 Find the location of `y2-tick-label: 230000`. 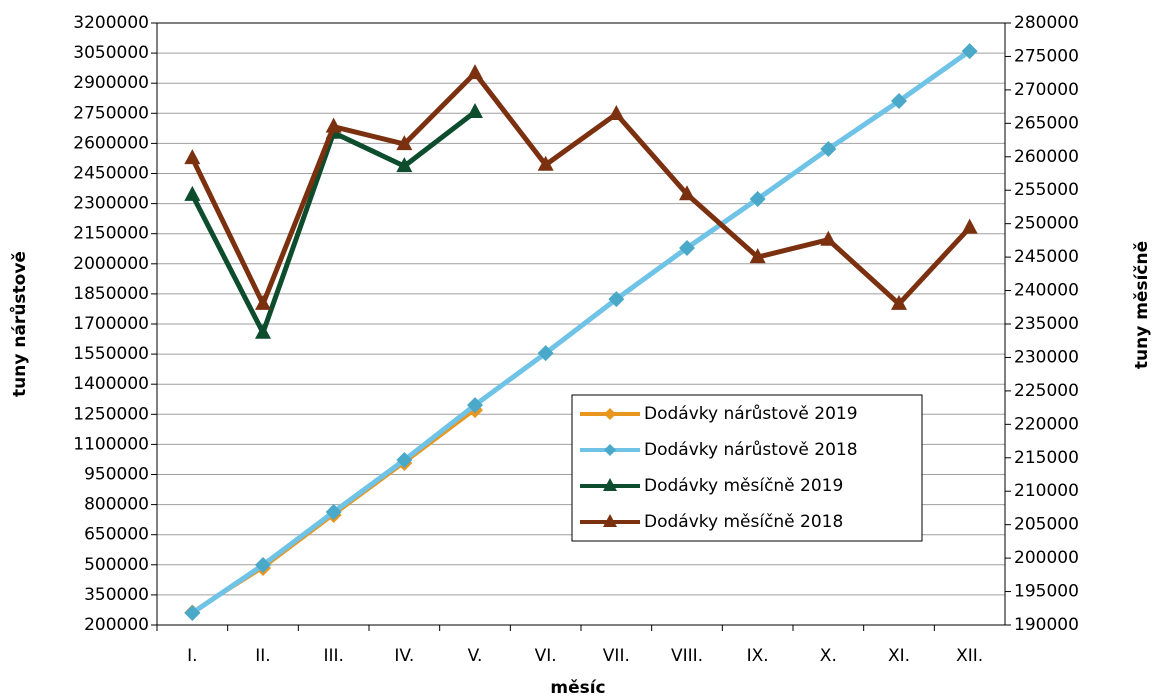

y2-tick-label: 230000 is located at coordinates (1046, 357).